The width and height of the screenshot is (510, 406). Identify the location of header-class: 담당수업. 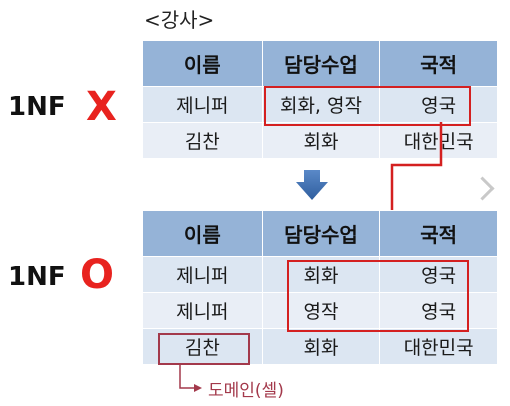
(321, 233).